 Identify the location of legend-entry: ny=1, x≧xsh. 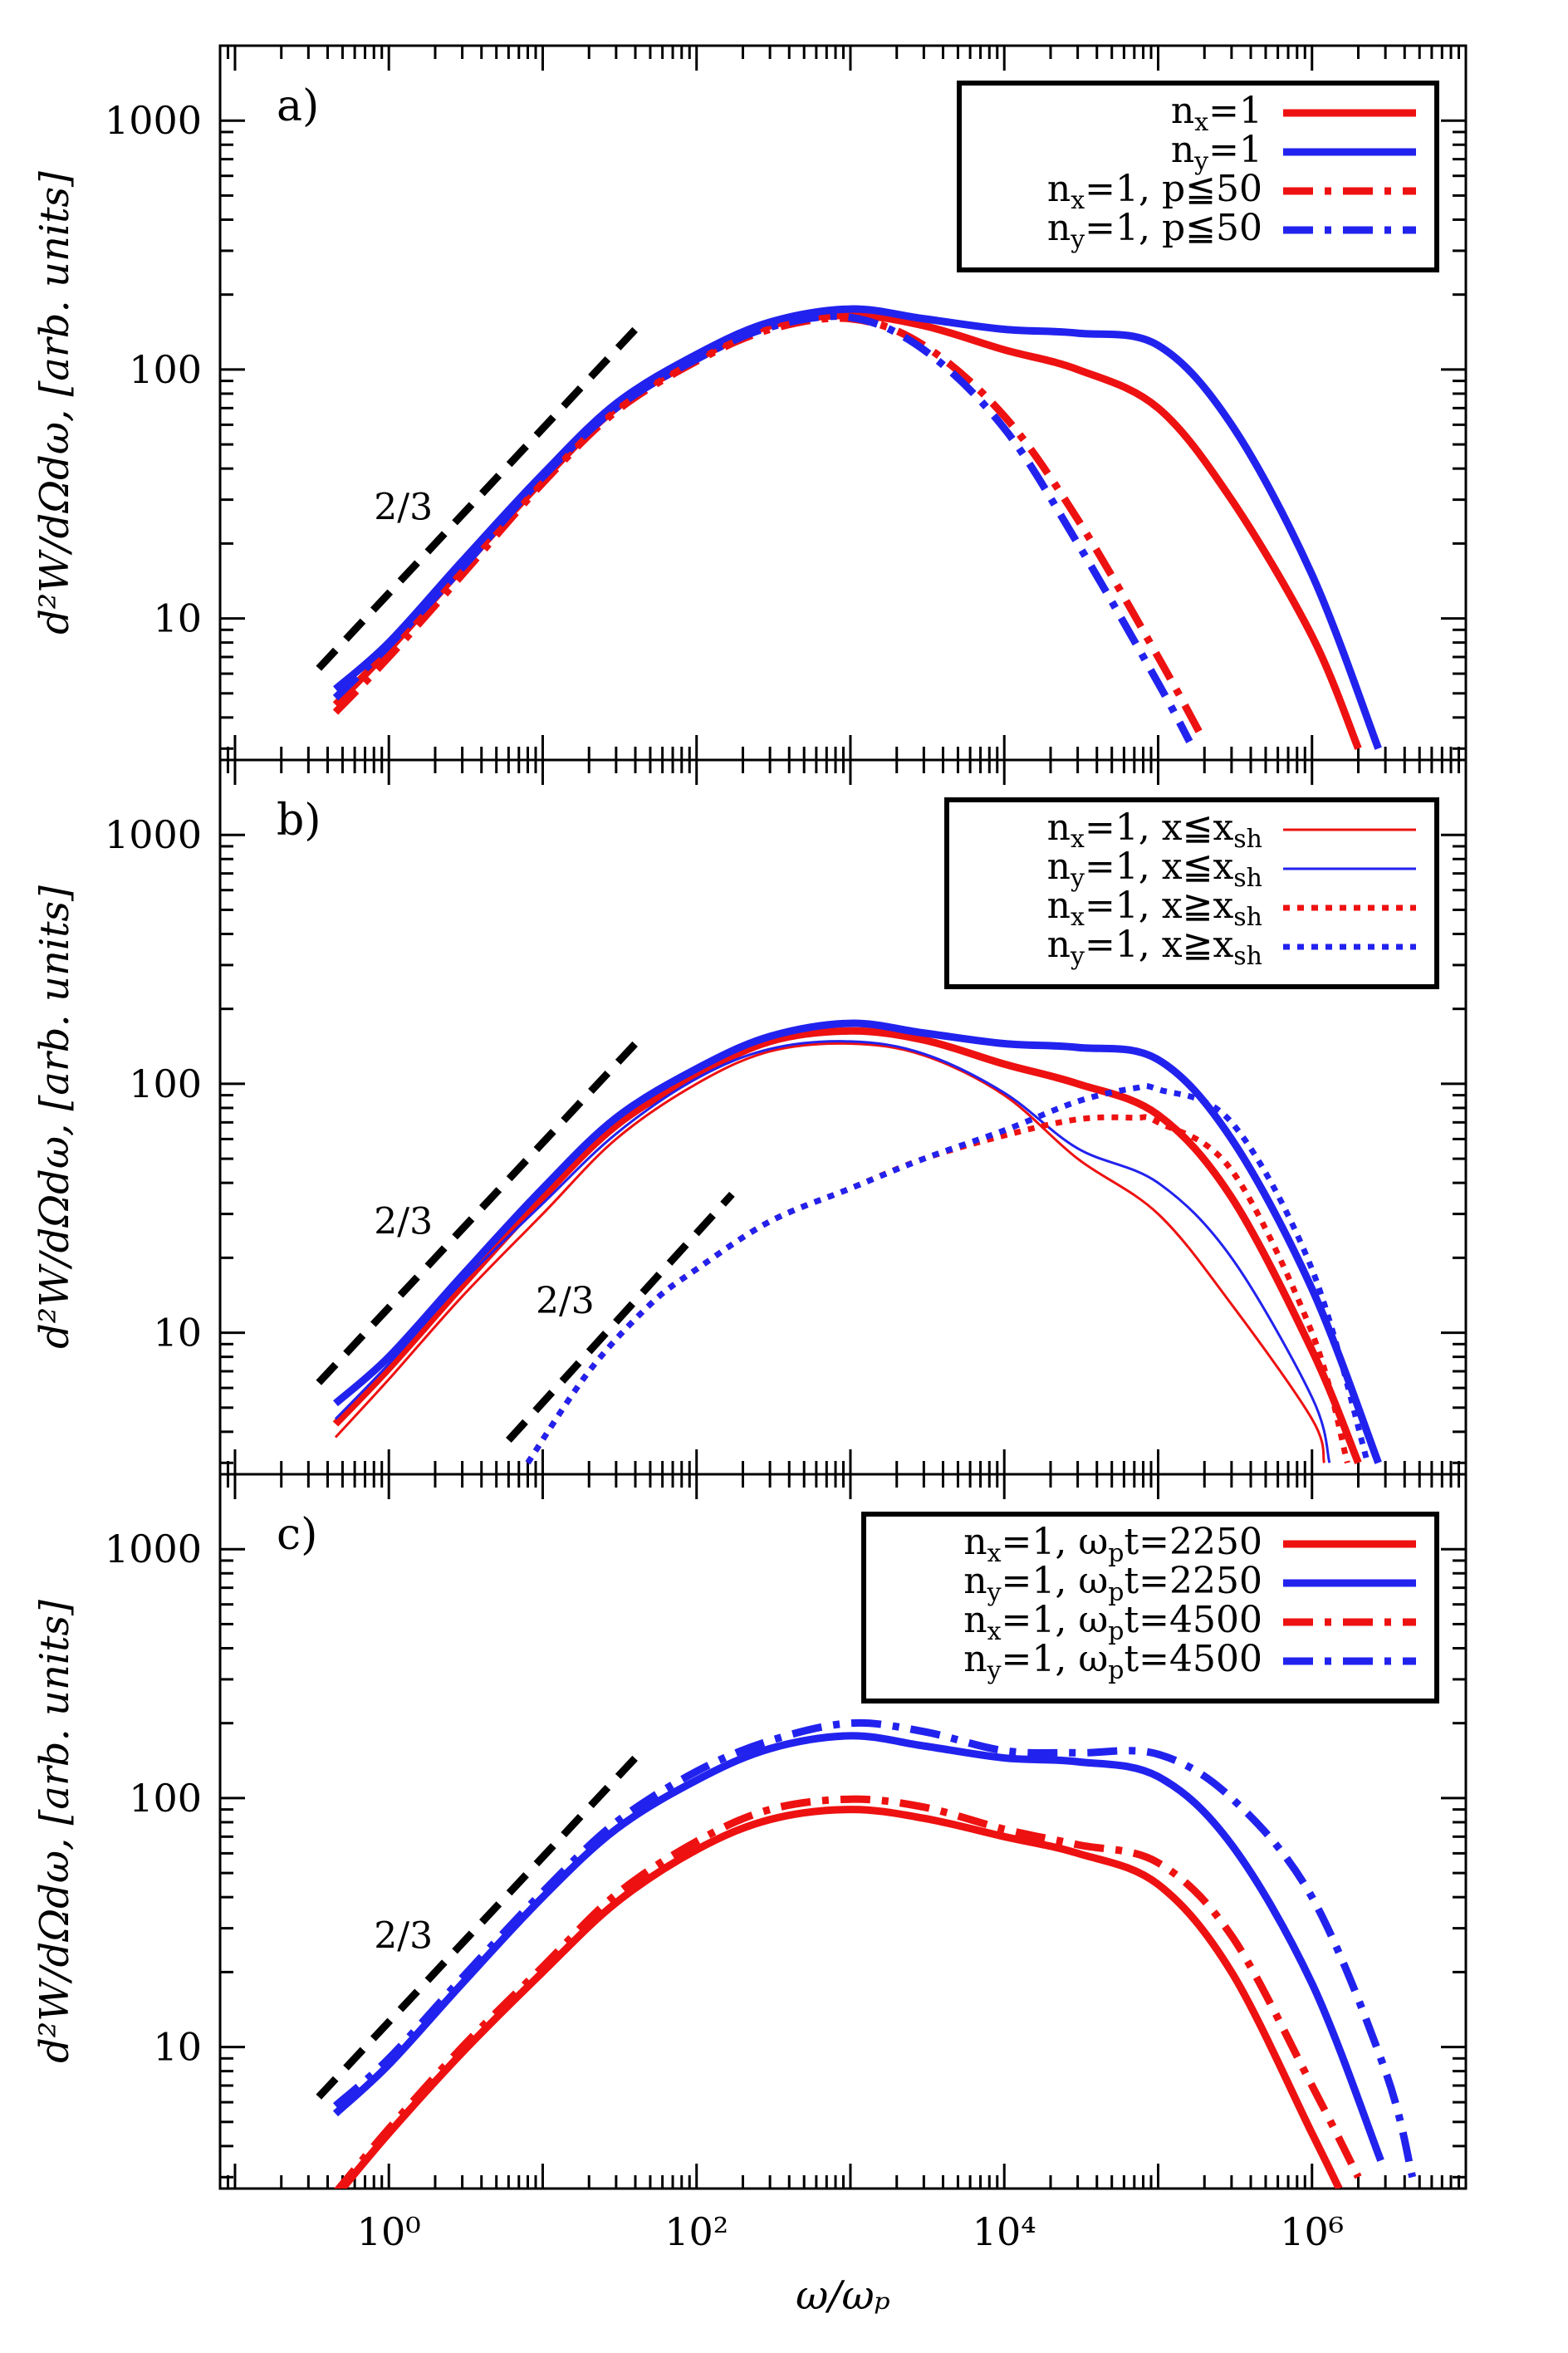
(1154, 947).